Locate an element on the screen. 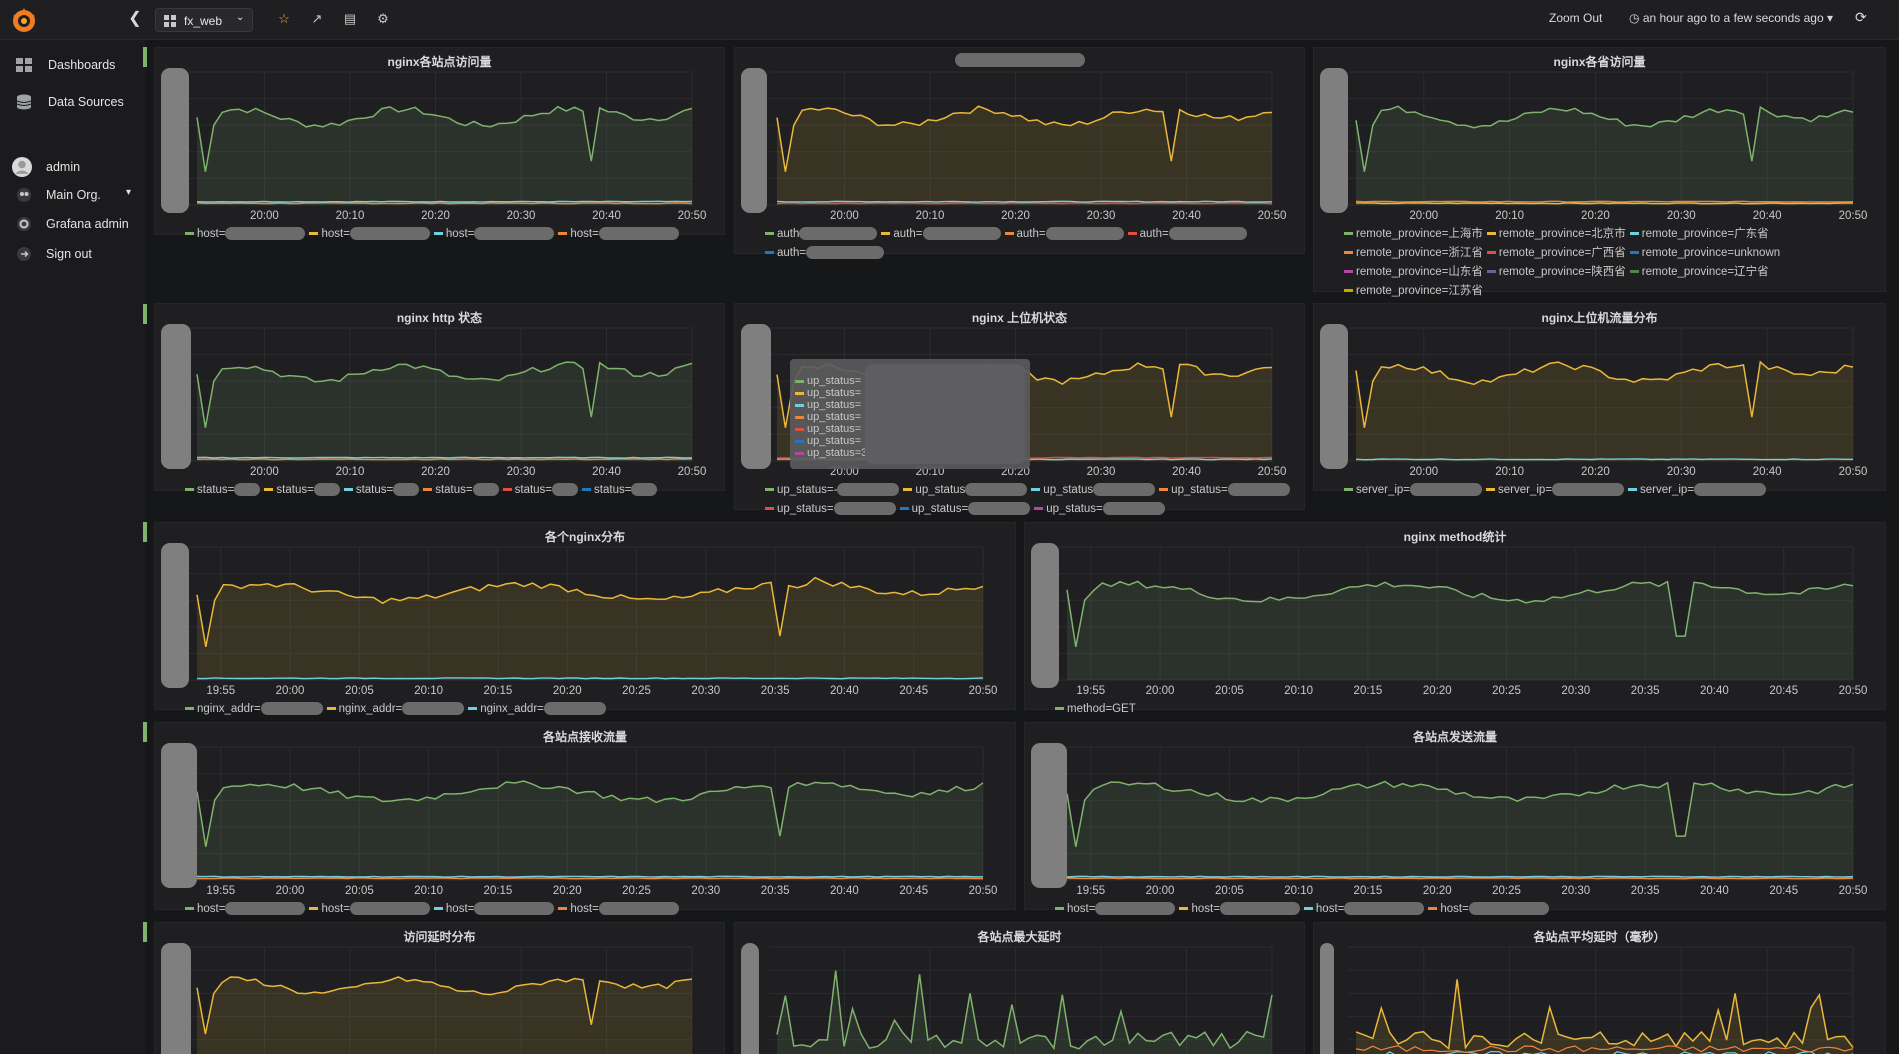 The width and height of the screenshot is (1899, 1054). legend-item: remote_province=unknown is located at coordinates (1704, 253).